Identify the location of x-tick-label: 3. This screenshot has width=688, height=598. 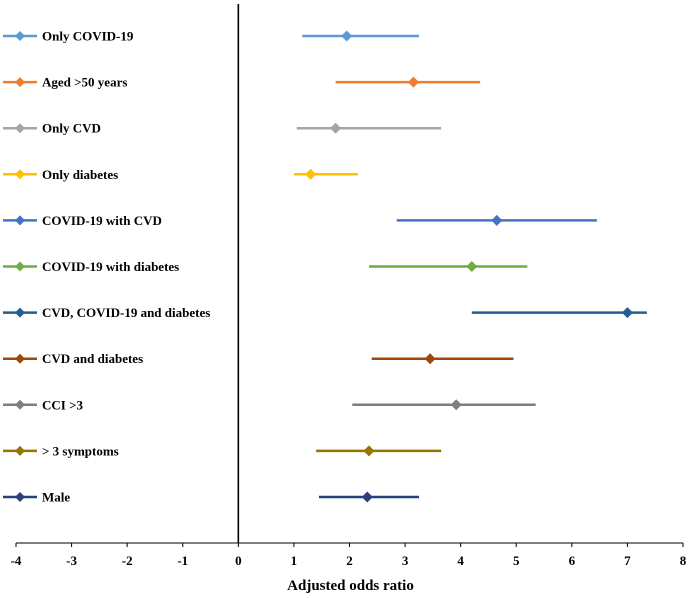
(405, 560).